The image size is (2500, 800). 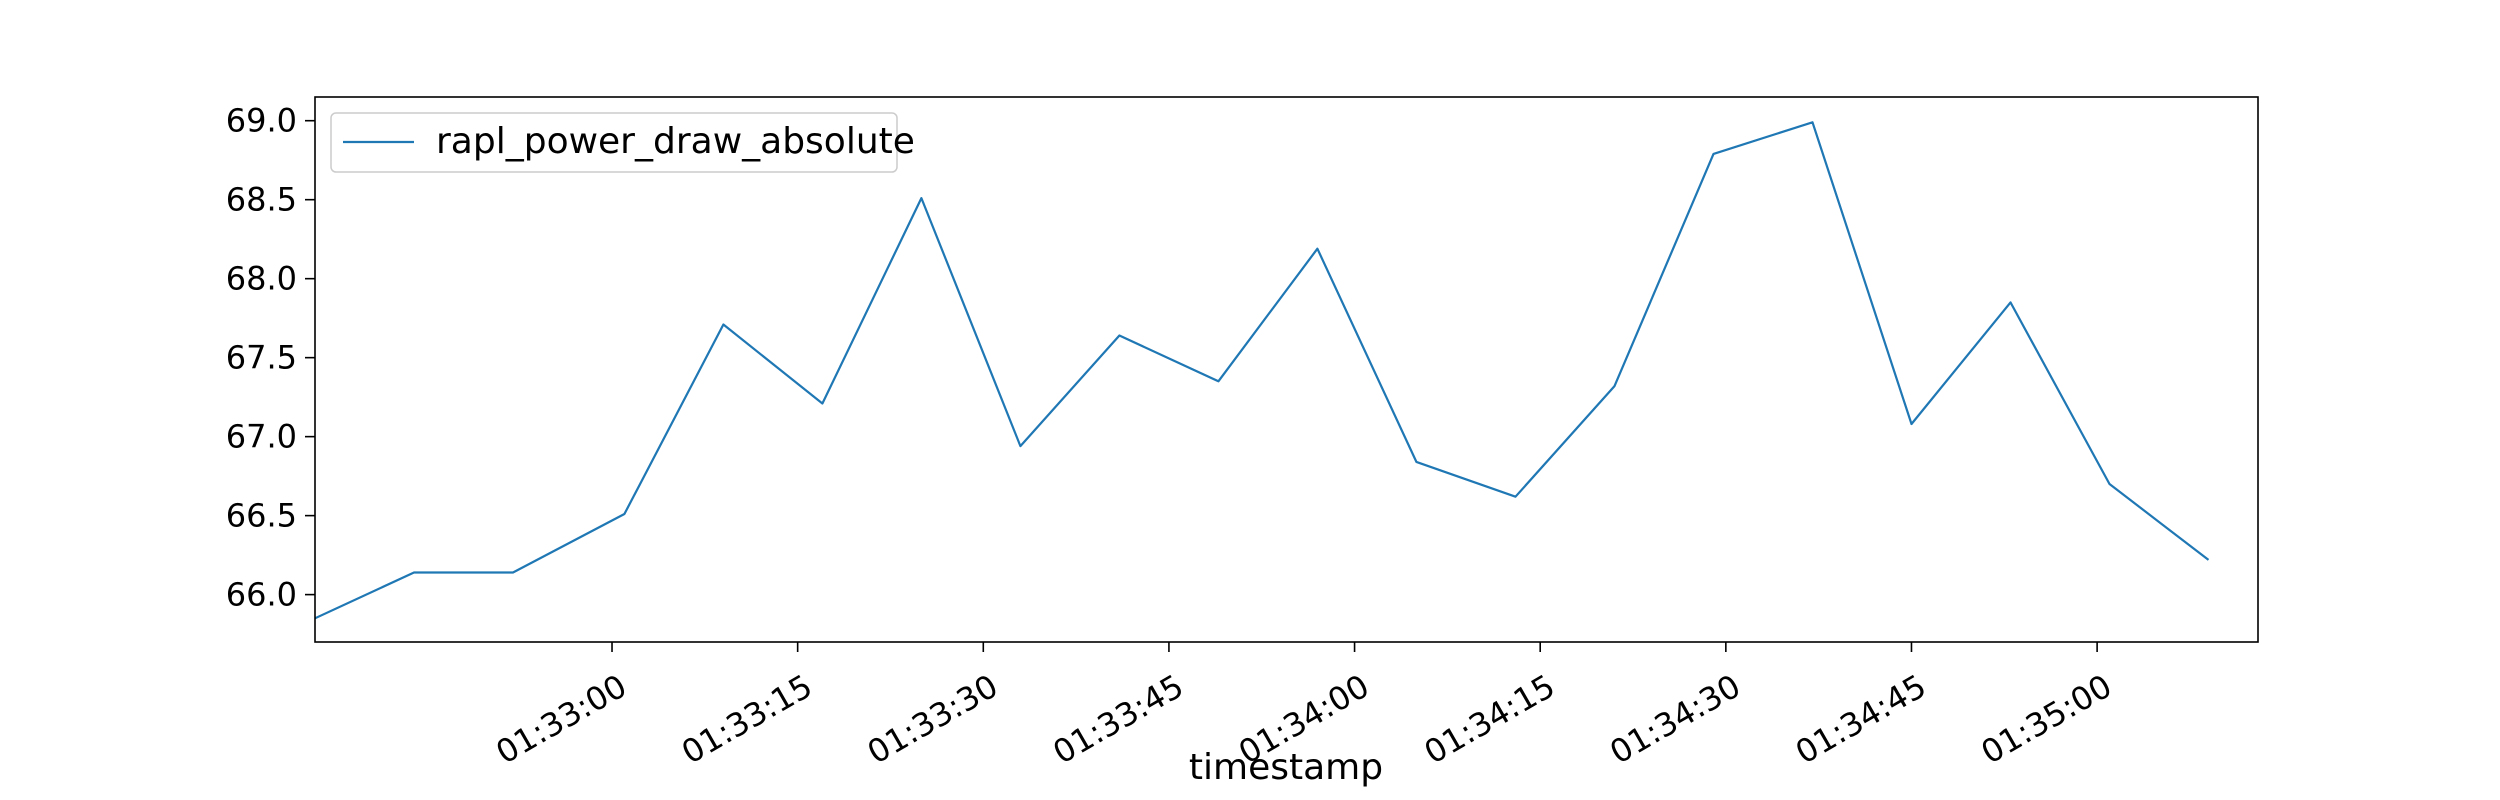 I want to click on x-tick-label: 01:33:30, so click(x=932, y=719).